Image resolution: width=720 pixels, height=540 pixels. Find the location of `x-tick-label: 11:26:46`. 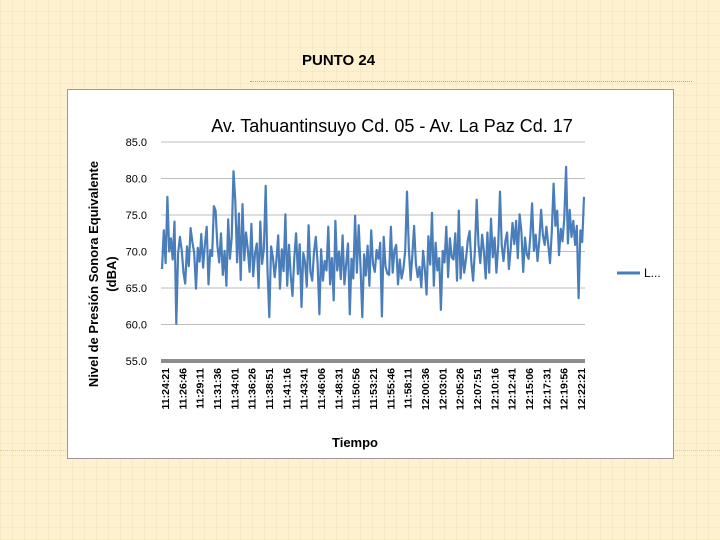

x-tick-label: 11:26:46 is located at coordinates (183, 389).